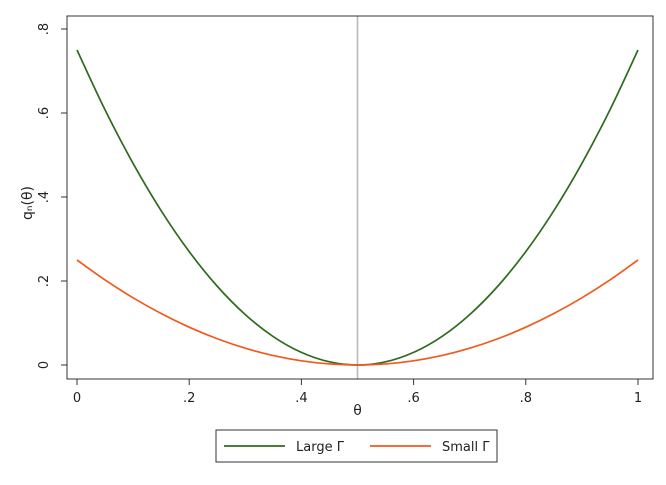 The height and width of the screenshot is (485, 666). Describe the element at coordinates (413, 398) in the screenshot. I see `x-tick-label: .6` at that location.